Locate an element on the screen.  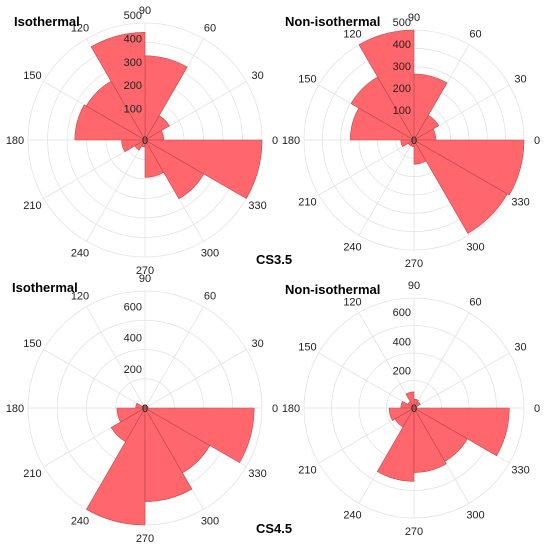
group-label: CS4.5 is located at coordinates (274, 528).